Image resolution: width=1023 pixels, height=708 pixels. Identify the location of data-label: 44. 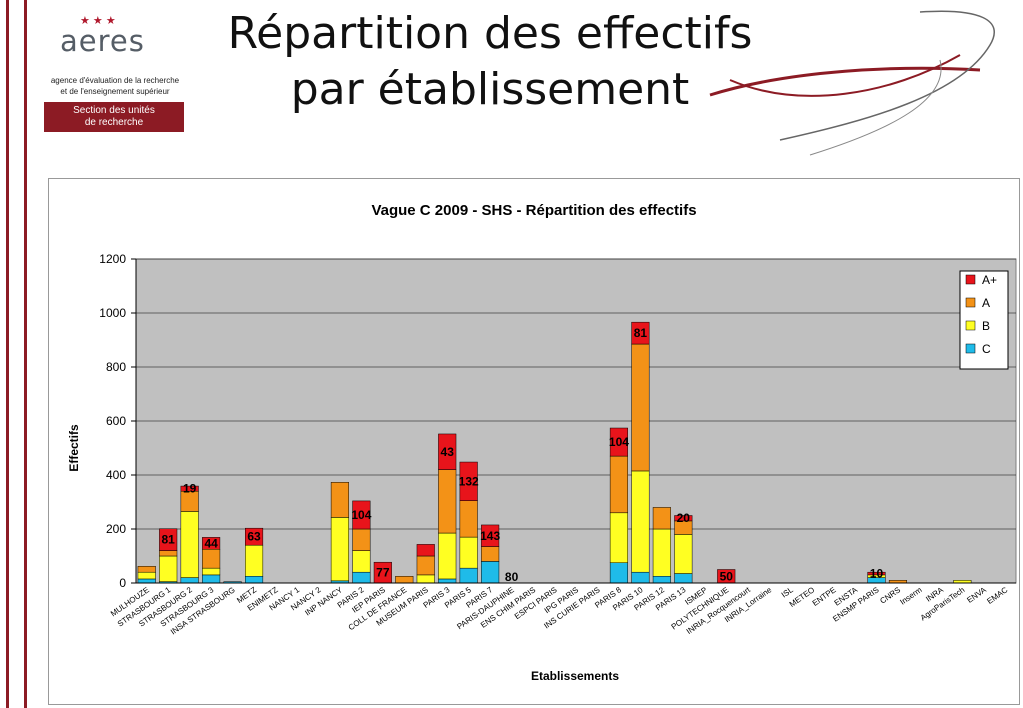
(211, 543).